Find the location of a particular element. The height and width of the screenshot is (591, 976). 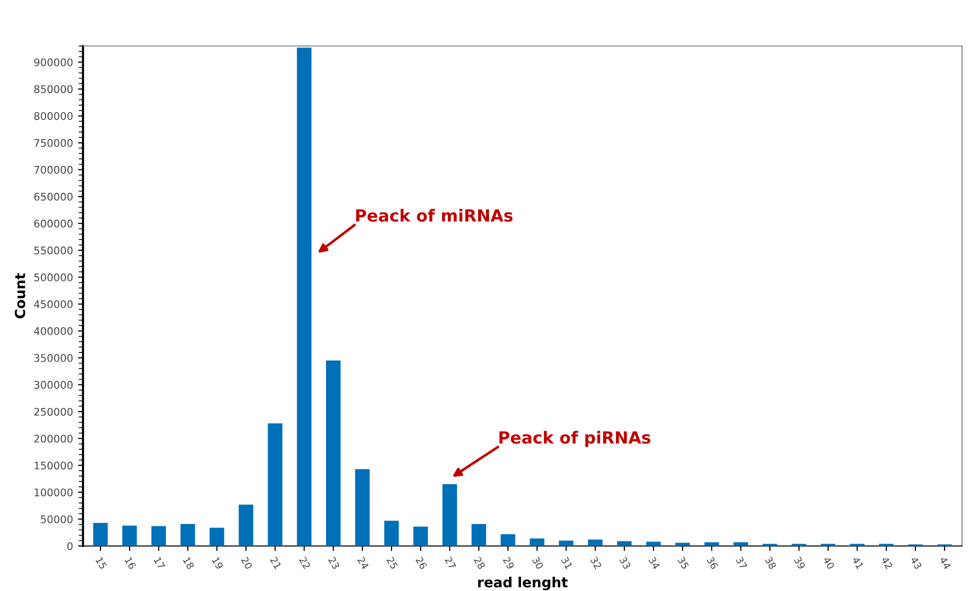

x-tick-label: 38 is located at coordinates (770, 563).